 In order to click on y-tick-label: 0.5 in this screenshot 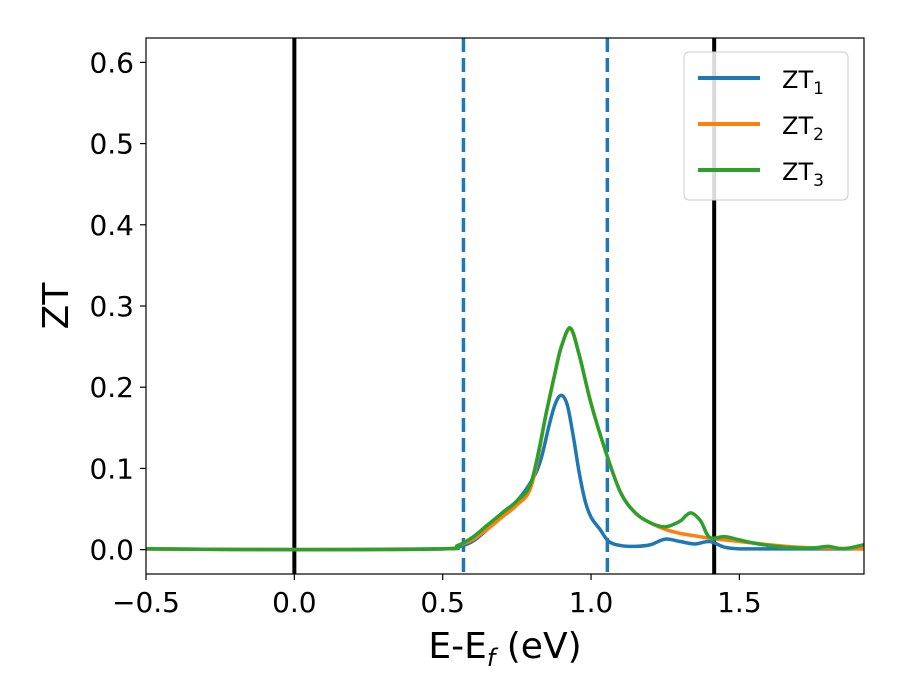, I will do `click(111, 144)`.